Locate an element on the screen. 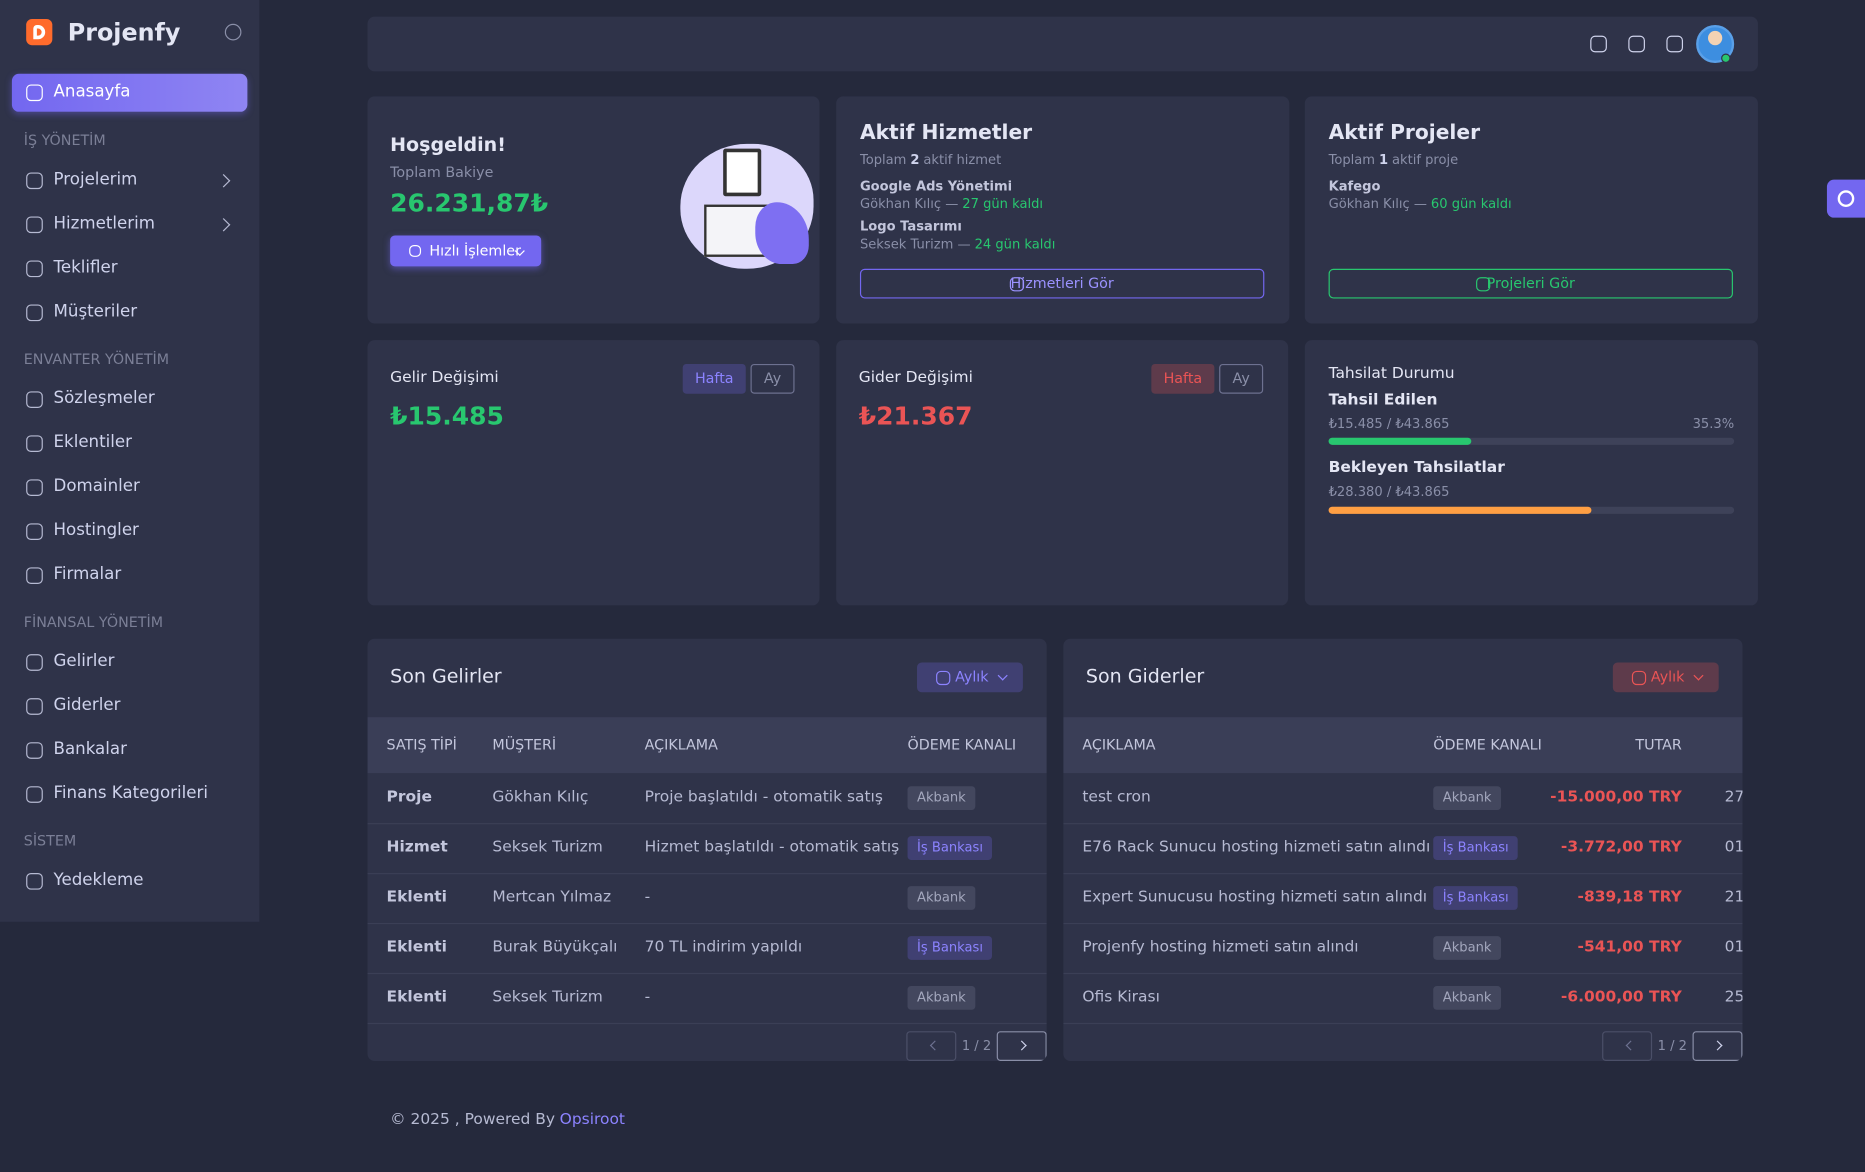 Image resolution: width=1865 pixels, height=1172 pixels. cell: Projenfy hosting hizmeti satın alındı is located at coordinates (1220, 947).